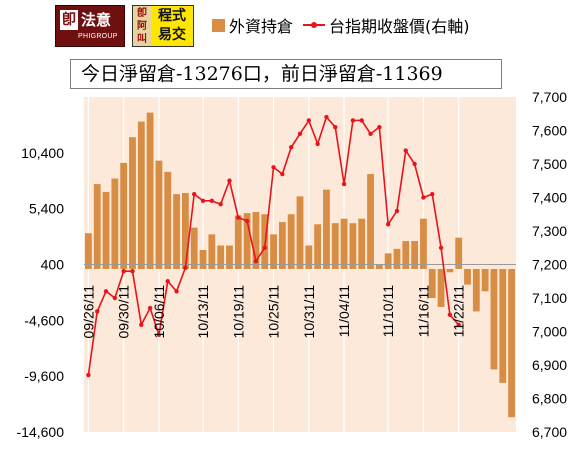  I want to click on legend-label-line: 台指期收盤價(右軸), so click(399, 26).